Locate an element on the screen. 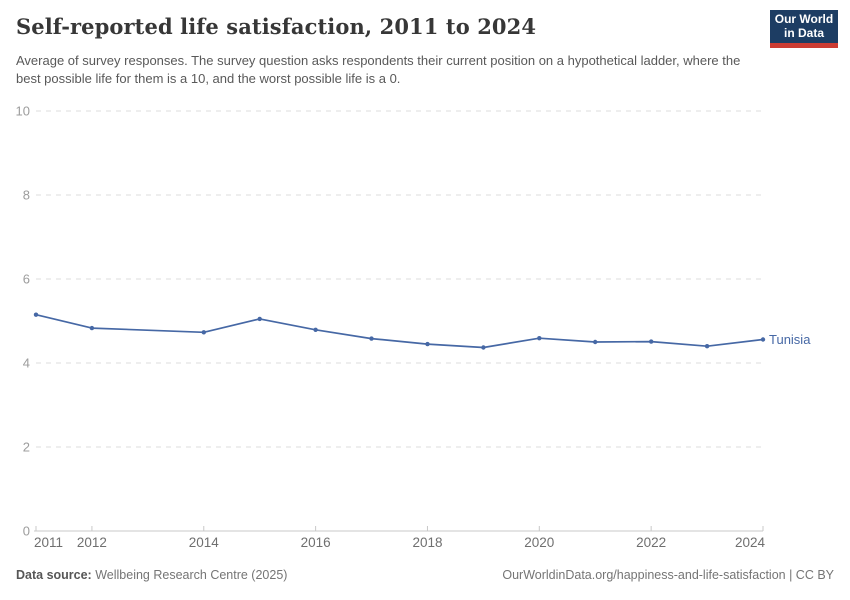 The image size is (850, 600). owid-logo: Our World in Data is located at coordinates (804, 29).